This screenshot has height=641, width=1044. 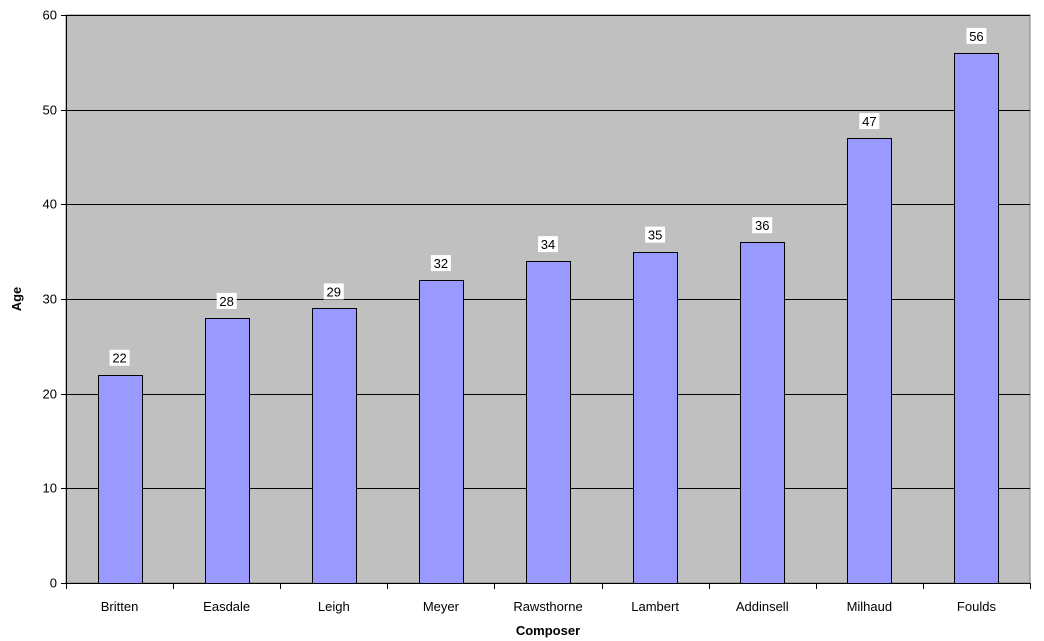 What do you see at coordinates (120, 606) in the screenshot?
I see `x-tick-label: Britten` at bounding box center [120, 606].